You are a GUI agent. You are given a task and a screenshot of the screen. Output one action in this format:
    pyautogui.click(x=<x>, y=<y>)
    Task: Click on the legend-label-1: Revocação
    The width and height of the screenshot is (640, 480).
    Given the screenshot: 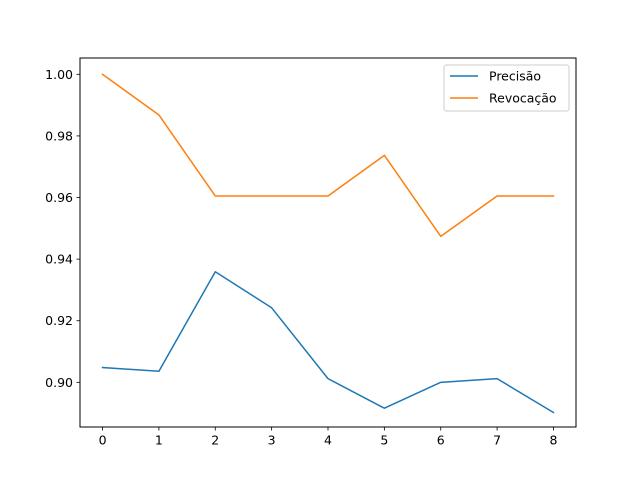 What is the action you would take?
    pyautogui.click(x=523, y=98)
    